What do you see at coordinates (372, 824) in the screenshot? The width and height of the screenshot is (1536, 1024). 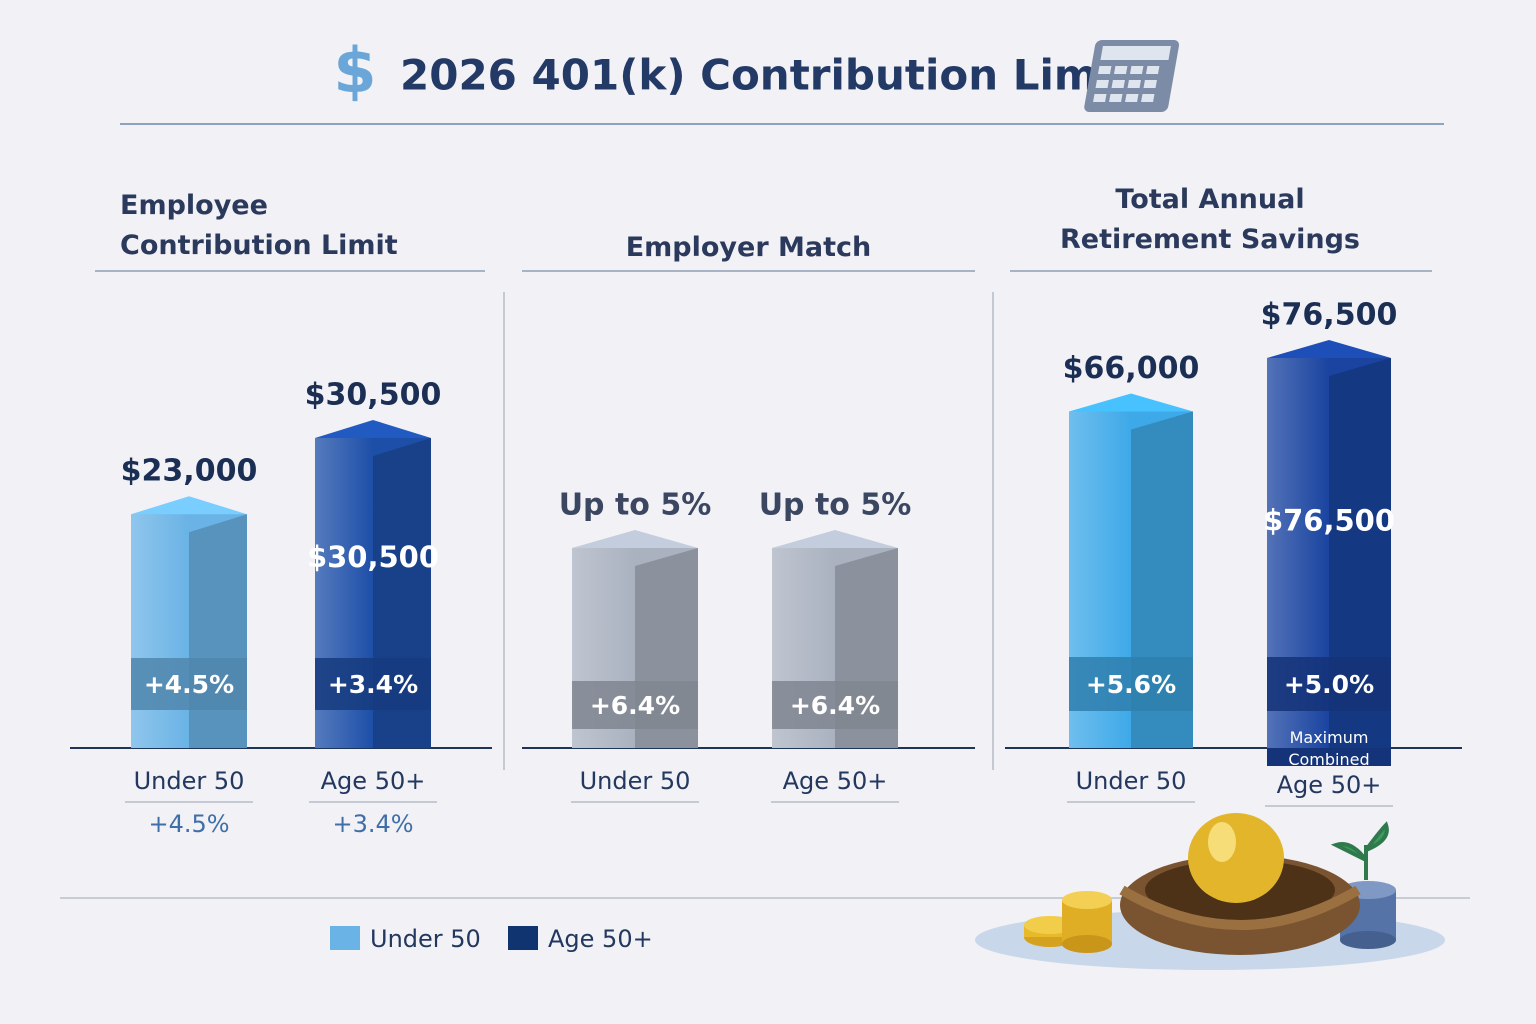 I see `sub-label: +3.4%` at bounding box center [372, 824].